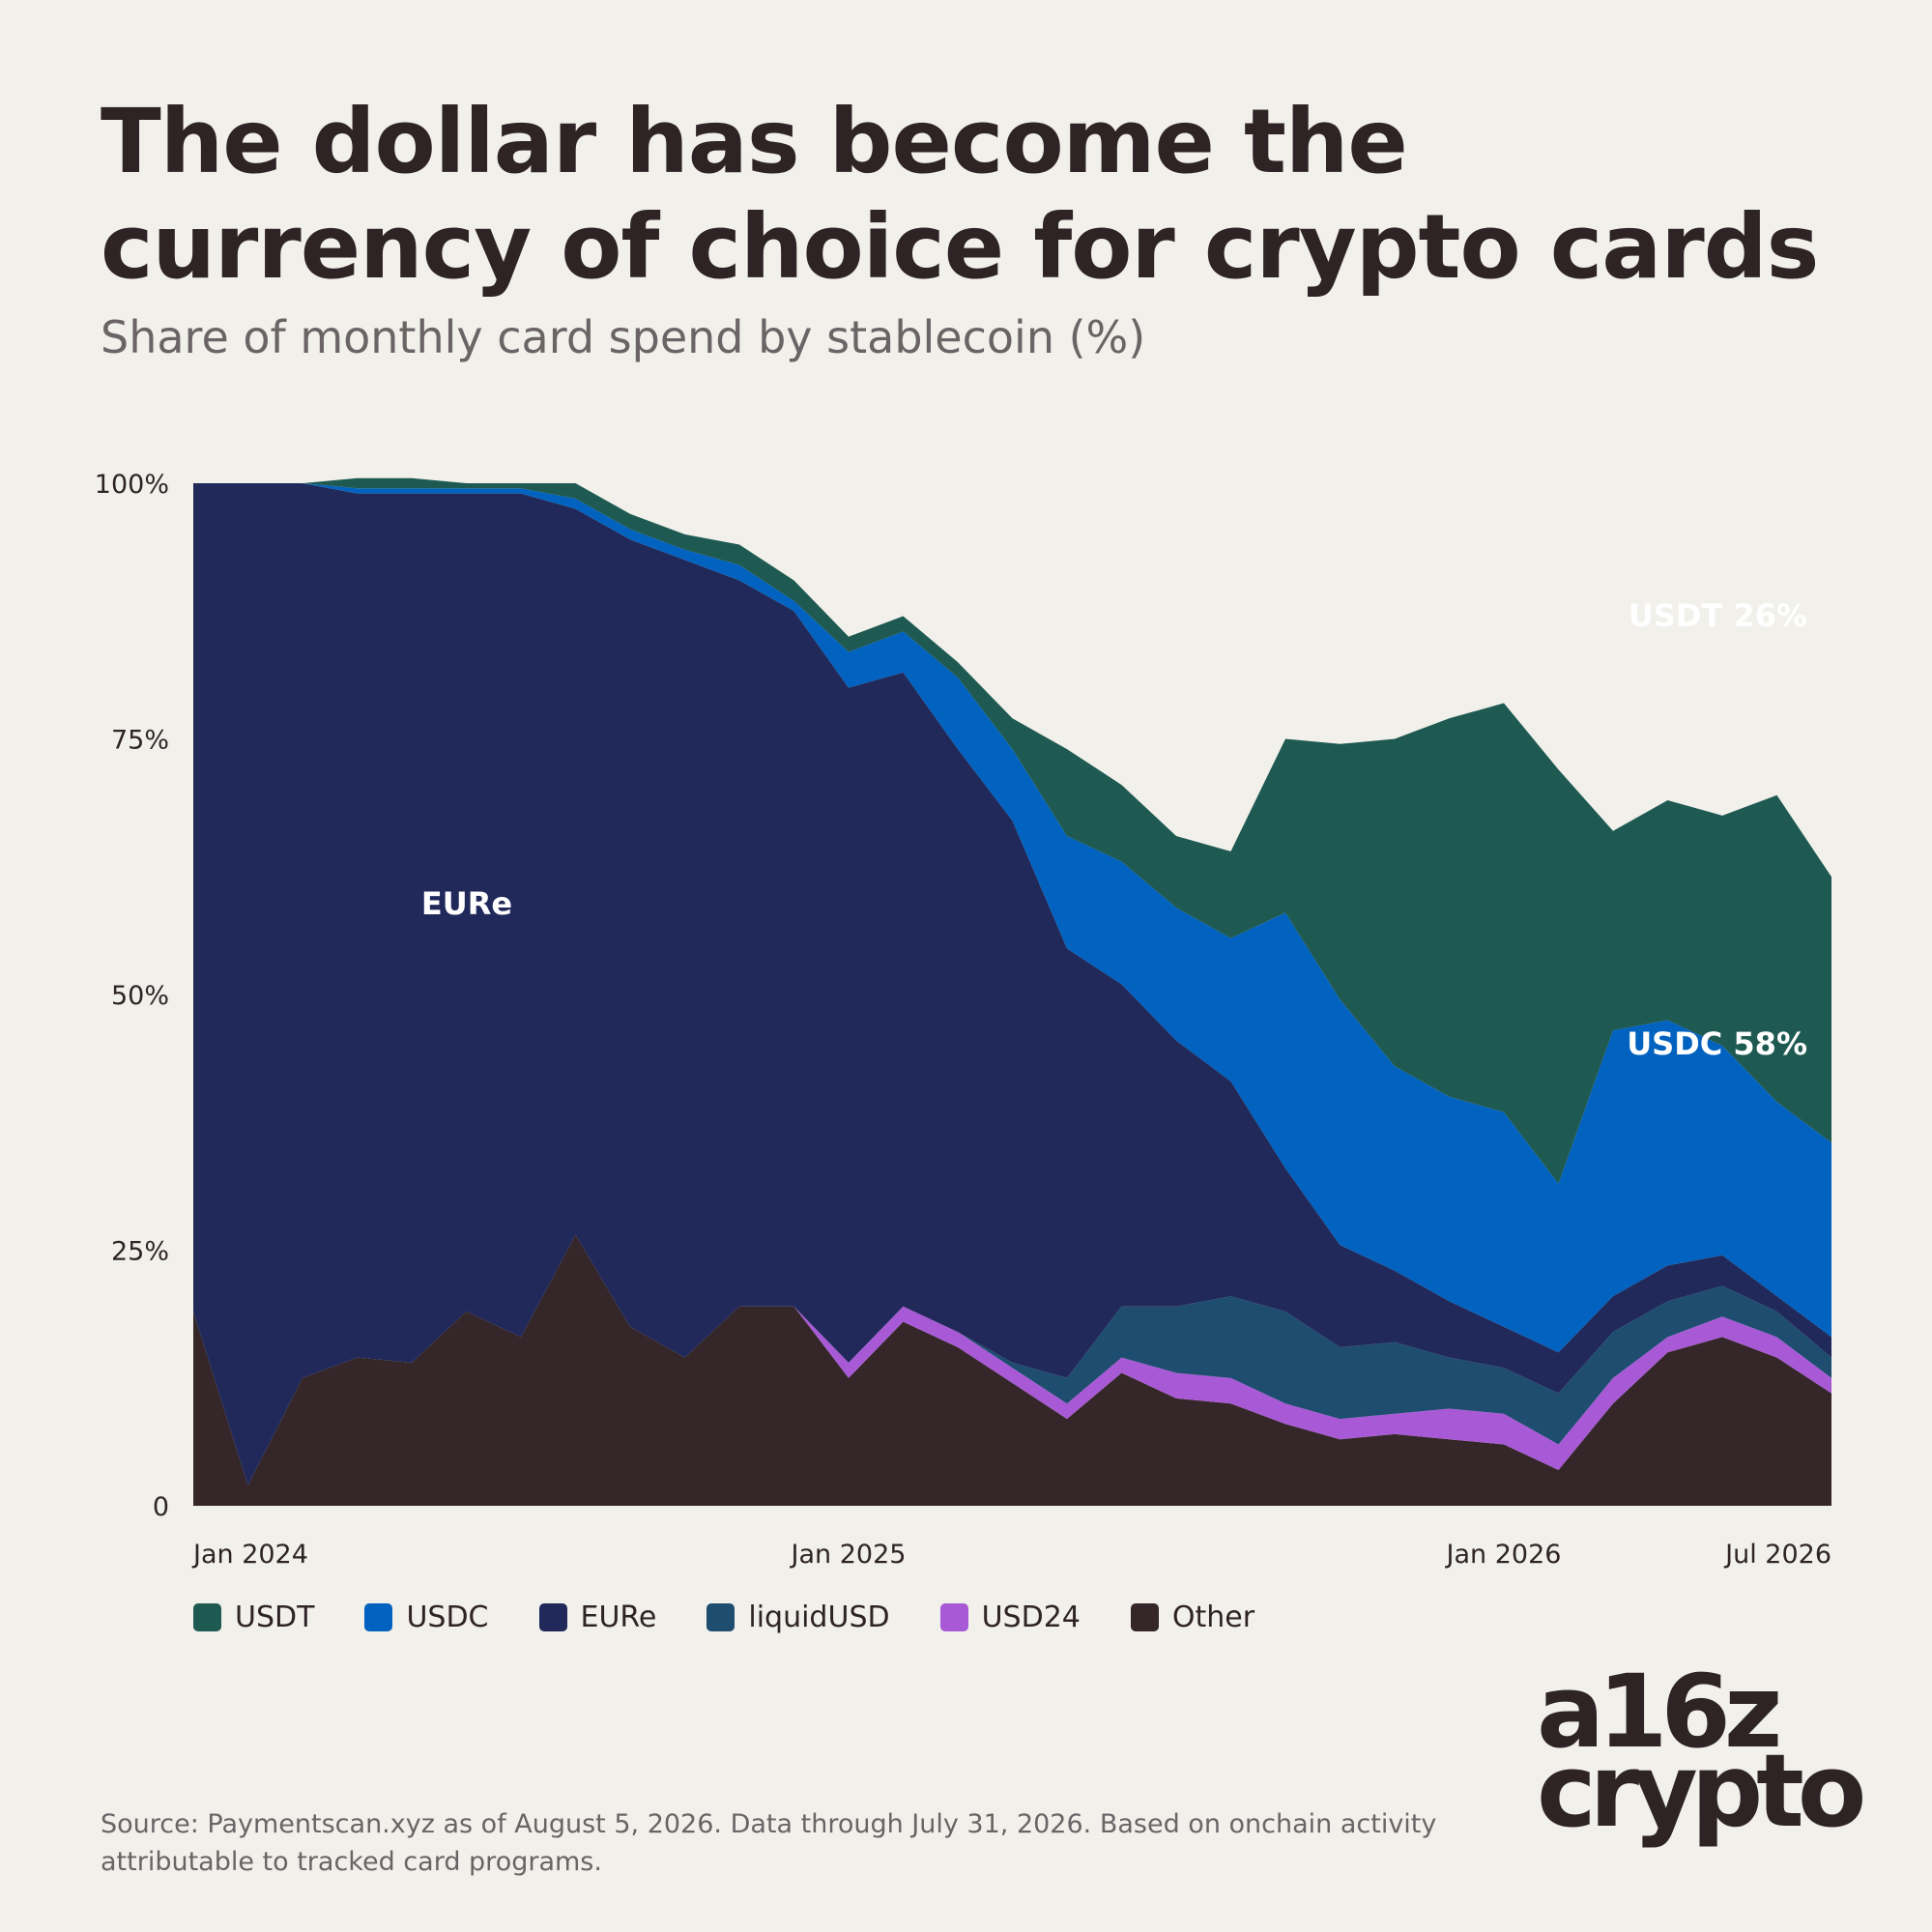 The height and width of the screenshot is (1932, 1932). What do you see at coordinates (132, 485) in the screenshot?
I see `y-tick-label: 100%` at bounding box center [132, 485].